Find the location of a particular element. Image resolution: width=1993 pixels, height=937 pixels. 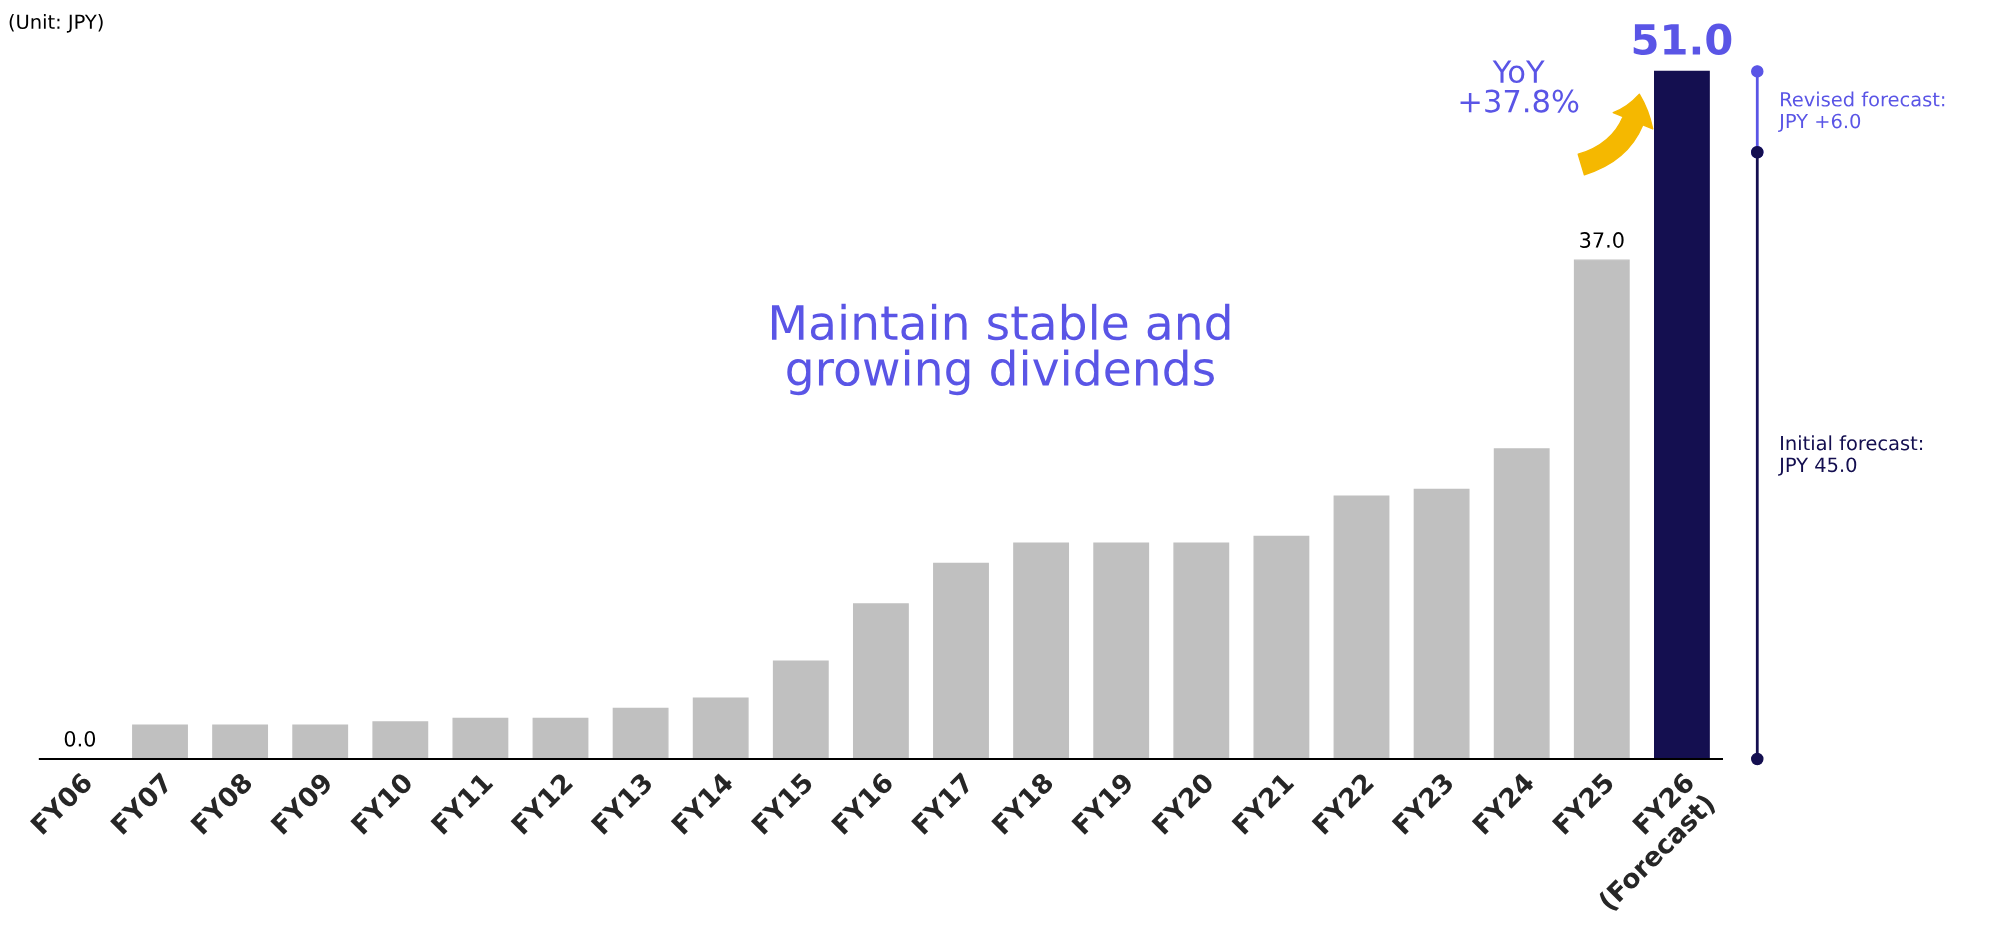

text: Initial forecast: JPY 45.0 is located at coordinates (1850, 455).